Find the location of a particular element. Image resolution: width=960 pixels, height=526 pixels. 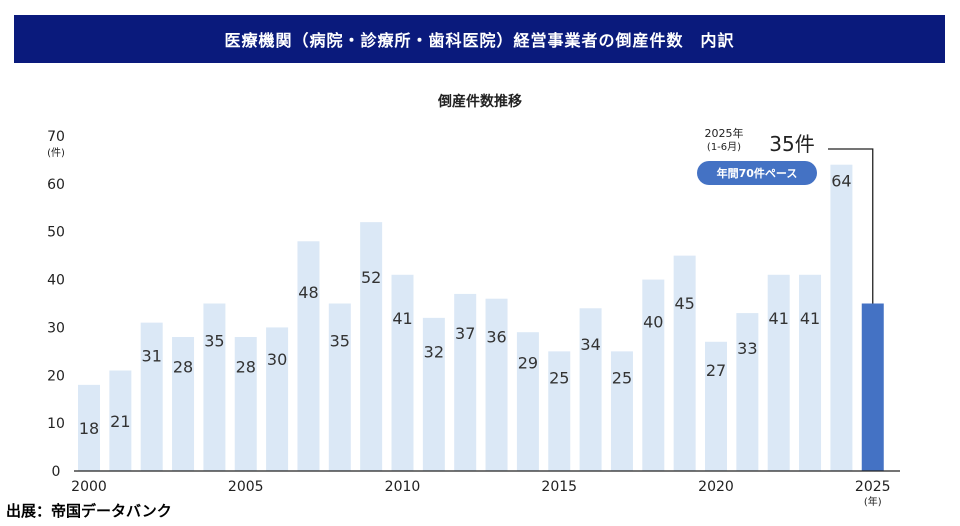

data-label: 30 is located at coordinates (277, 359).